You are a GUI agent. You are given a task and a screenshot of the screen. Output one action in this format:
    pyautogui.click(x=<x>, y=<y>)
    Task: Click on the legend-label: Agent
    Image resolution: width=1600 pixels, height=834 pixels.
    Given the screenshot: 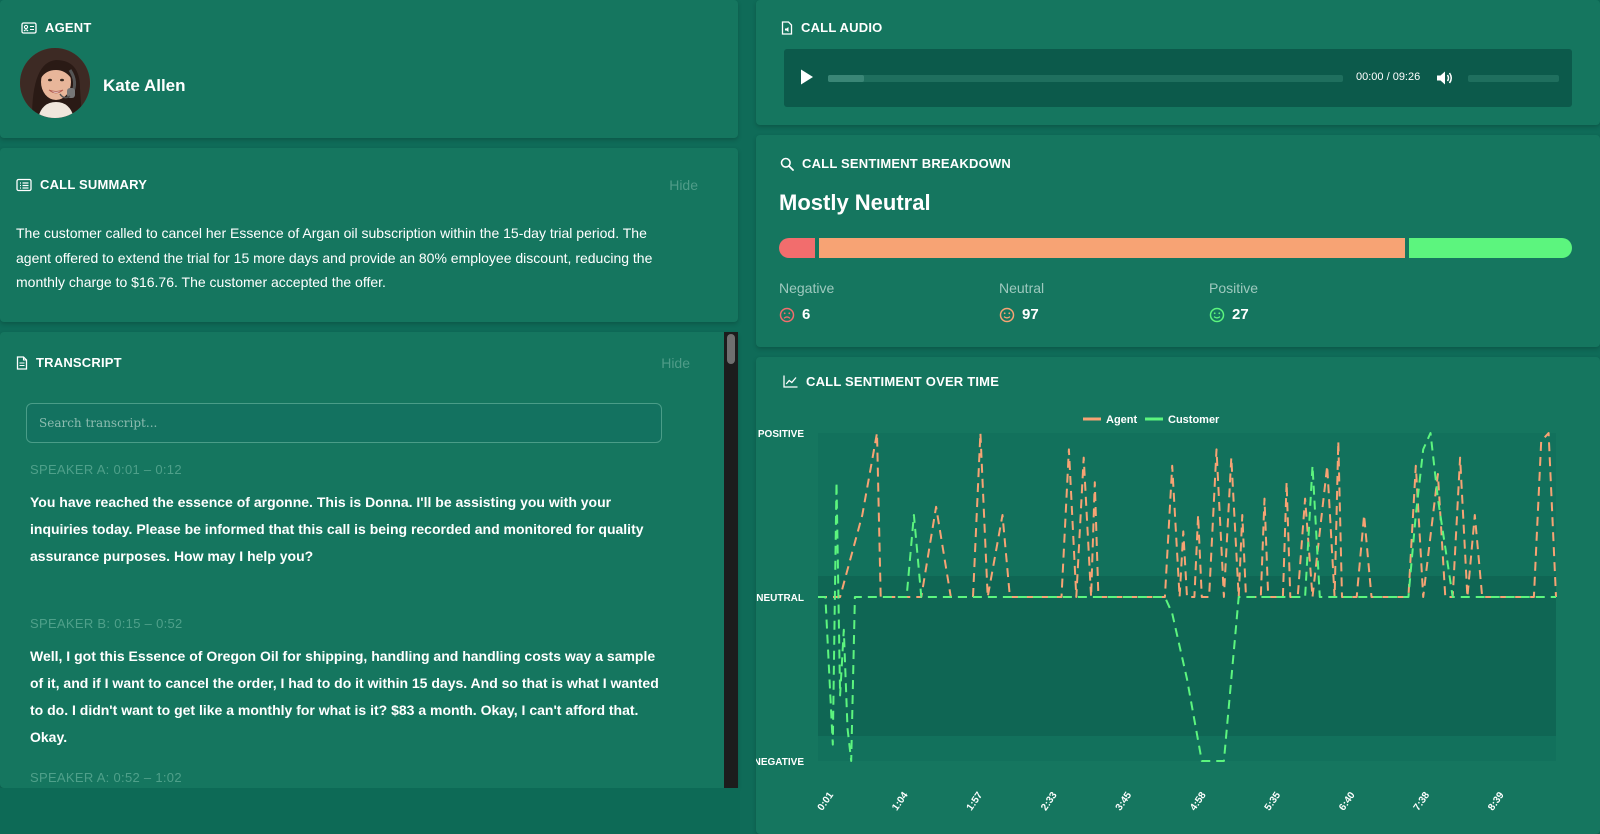 What is the action you would take?
    pyautogui.click(x=1122, y=420)
    